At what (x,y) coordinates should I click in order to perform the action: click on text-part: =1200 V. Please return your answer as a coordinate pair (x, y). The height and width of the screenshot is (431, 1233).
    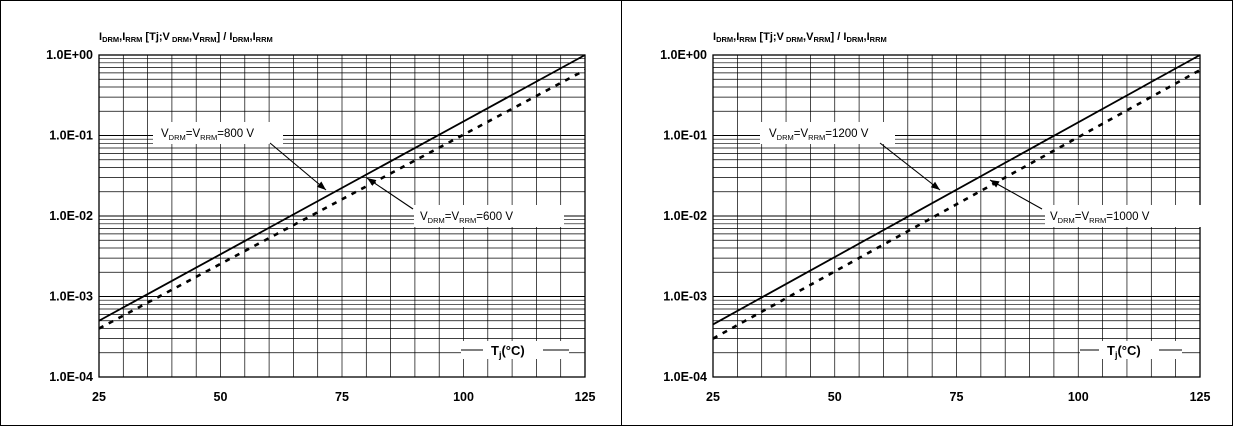
    Looking at the image, I should click on (846, 134).